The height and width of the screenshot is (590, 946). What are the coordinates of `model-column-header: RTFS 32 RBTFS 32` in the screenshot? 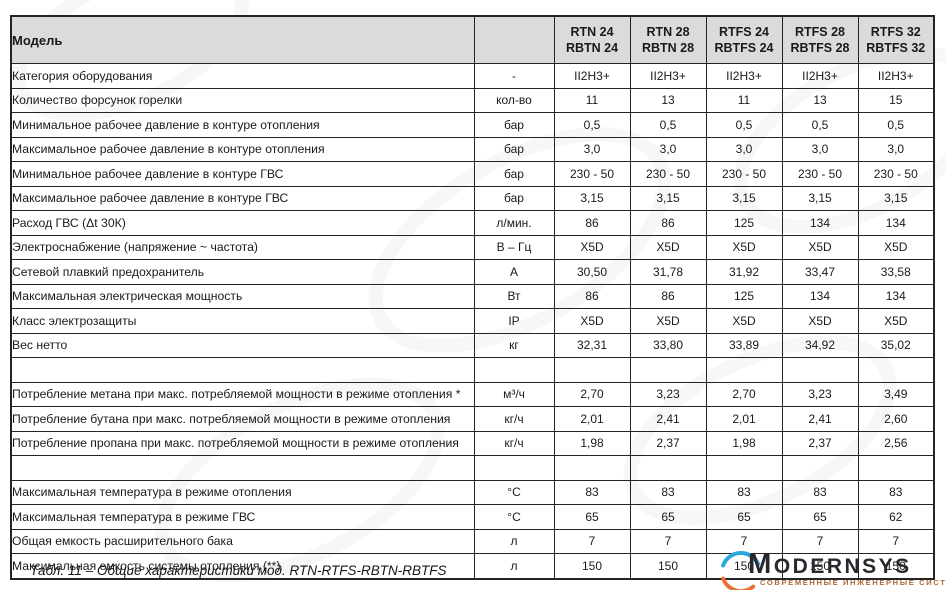 It's located at (896, 39).